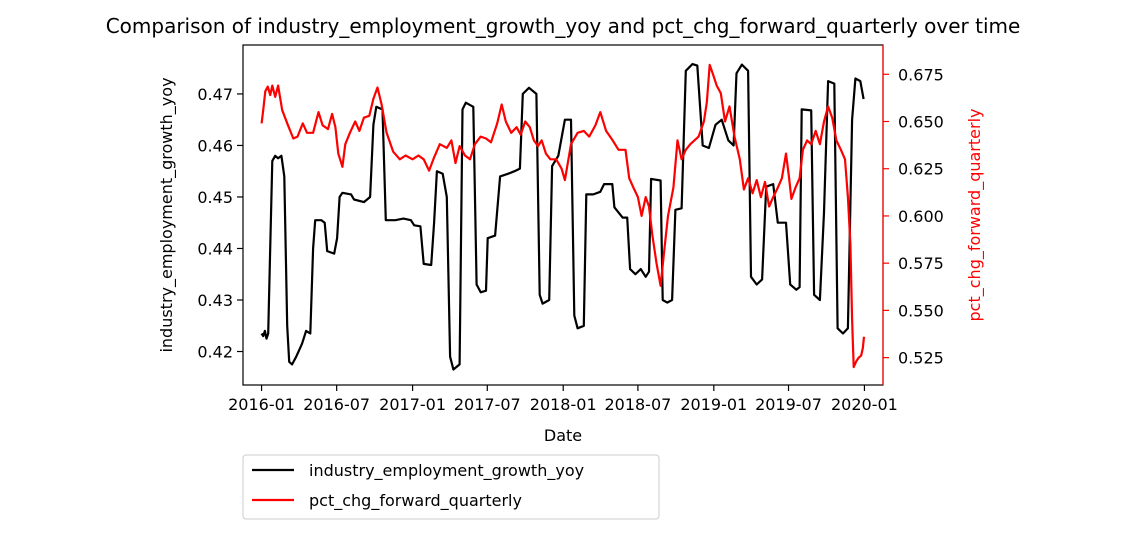 This screenshot has width=1126, height=534. Describe the element at coordinates (921, 358) in the screenshot. I see `y-right-tick-label: 0.525` at that location.